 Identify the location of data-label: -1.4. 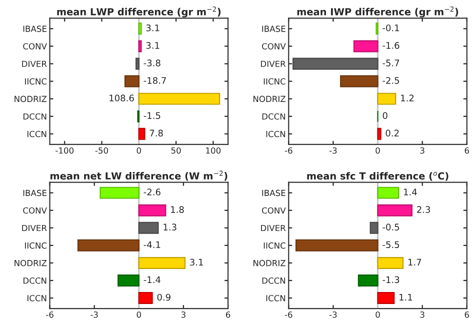
(152, 279).